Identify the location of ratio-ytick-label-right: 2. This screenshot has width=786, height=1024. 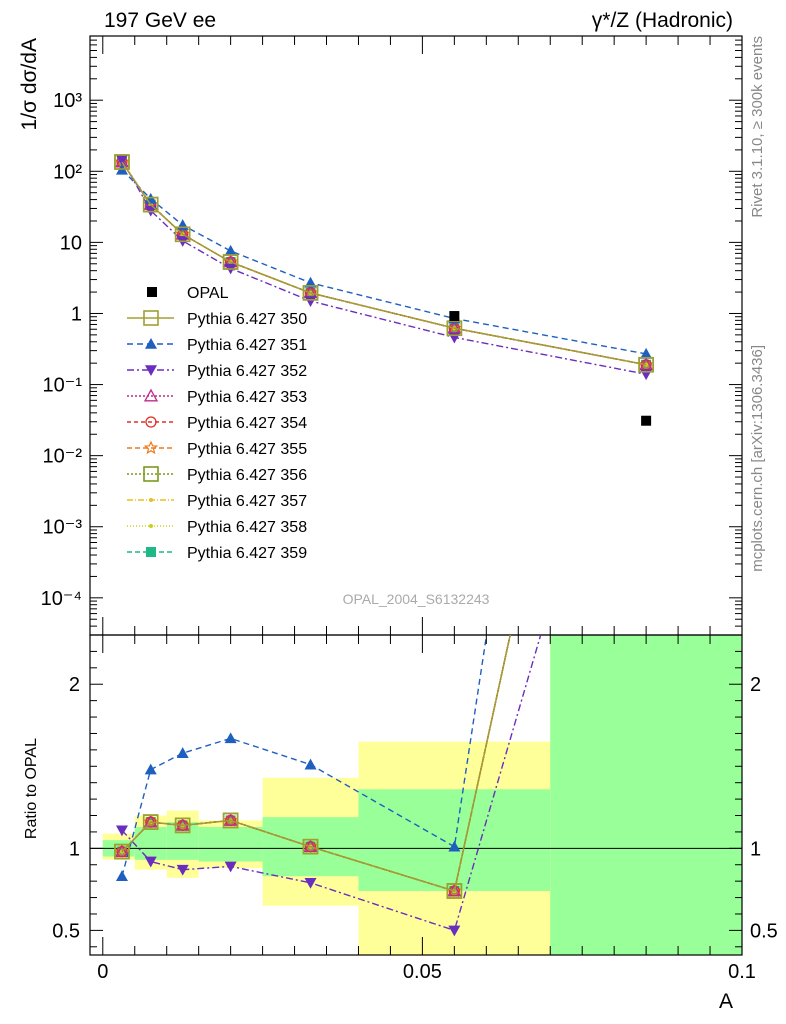
(755, 685).